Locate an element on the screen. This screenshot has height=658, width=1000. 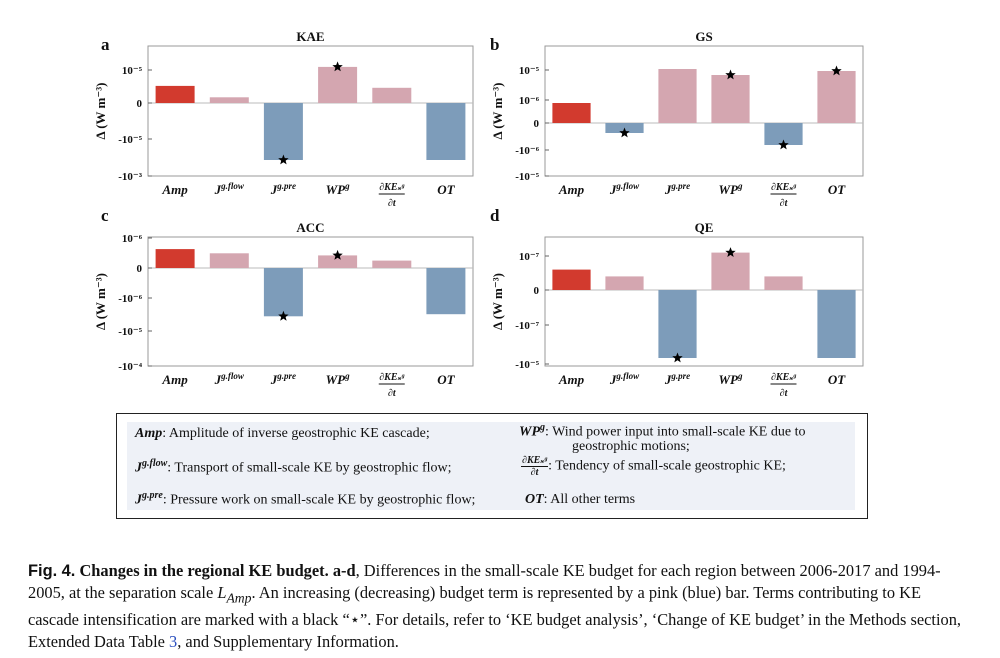
panel-d-xlabel-WP: WPg is located at coordinates (731, 379).